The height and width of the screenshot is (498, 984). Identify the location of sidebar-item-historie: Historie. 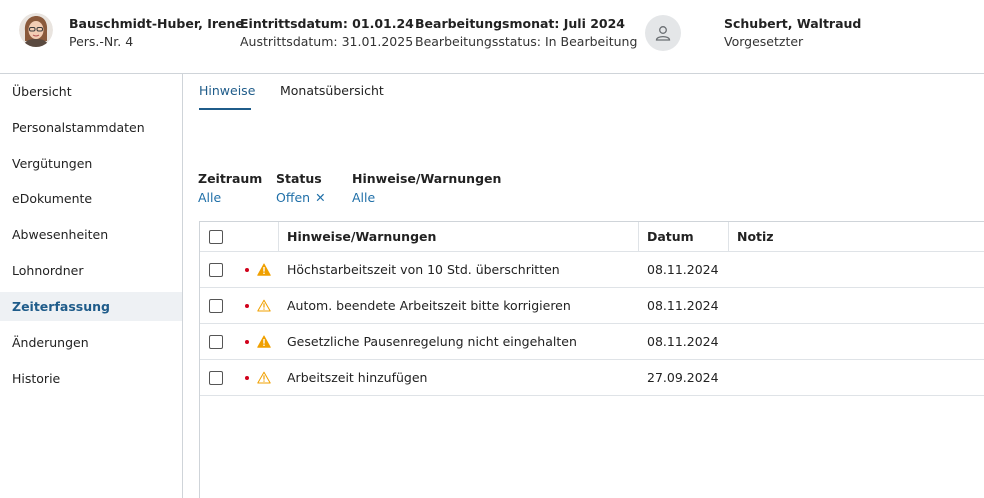
(36, 378).